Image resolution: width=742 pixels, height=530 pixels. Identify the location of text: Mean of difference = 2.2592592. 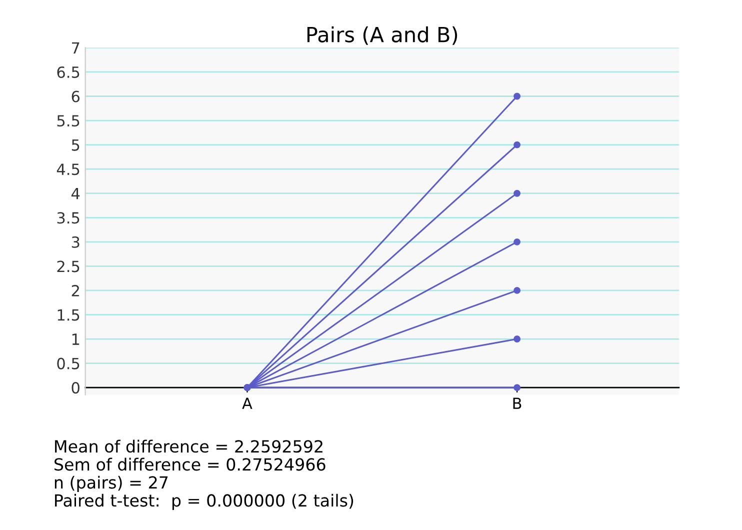
(188, 446).